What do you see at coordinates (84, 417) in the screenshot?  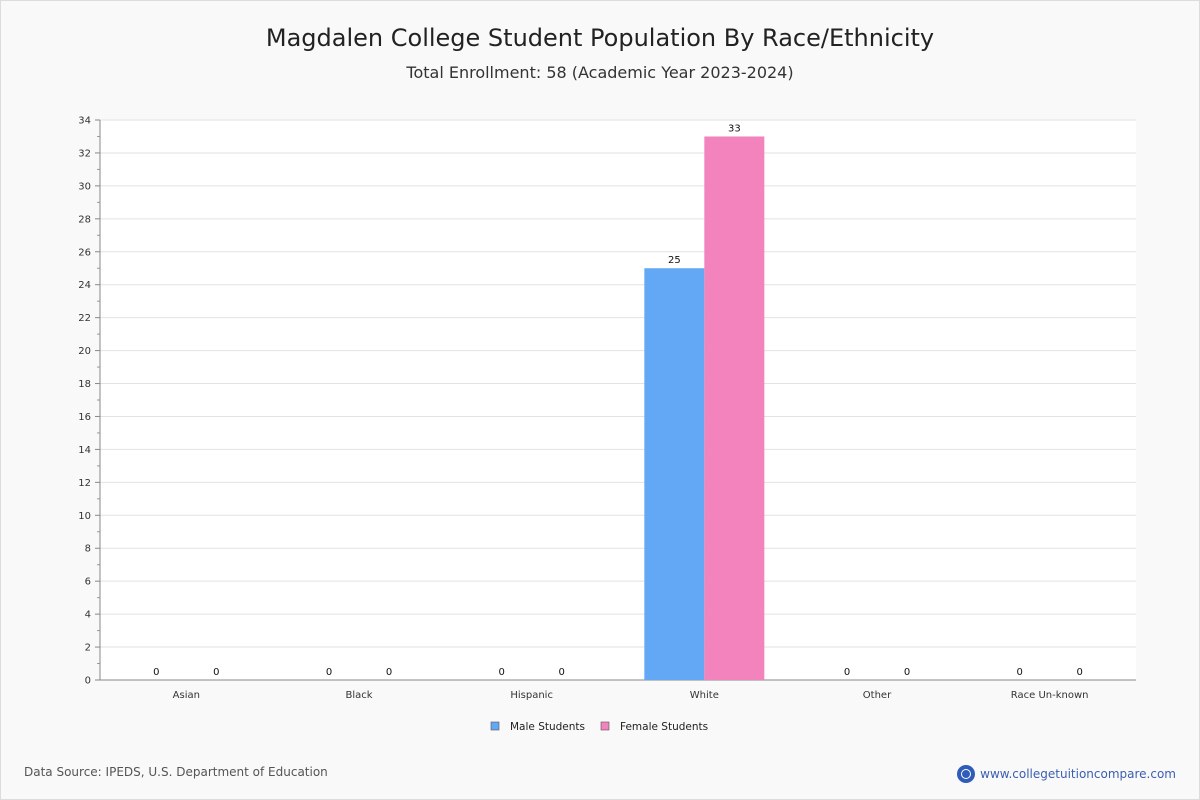 I see `y-tick-label: 16` at bounding box center [84, 417].